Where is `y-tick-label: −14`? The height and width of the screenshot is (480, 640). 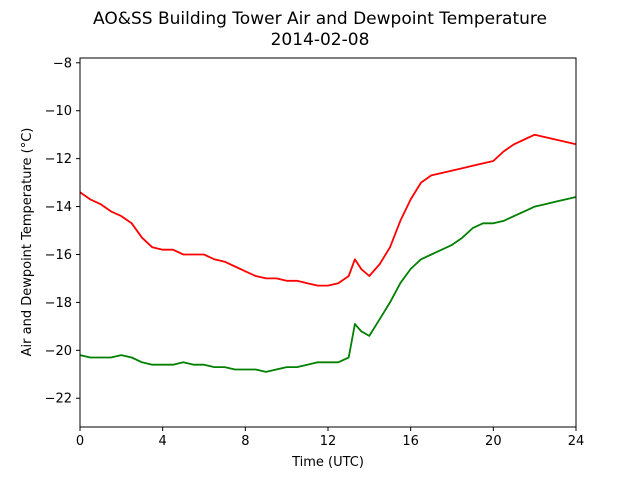
y-tick-label: −14 is located at coordinates (58, 207).